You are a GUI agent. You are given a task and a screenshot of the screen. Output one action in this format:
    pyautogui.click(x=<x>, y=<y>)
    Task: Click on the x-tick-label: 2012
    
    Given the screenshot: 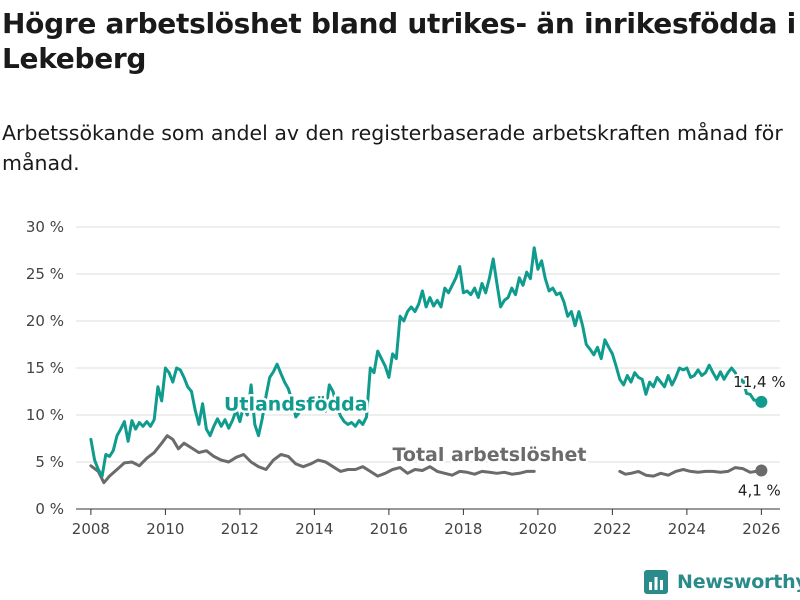 What is the action you would take?
    pyautogui.click(x=240, y=529)
    